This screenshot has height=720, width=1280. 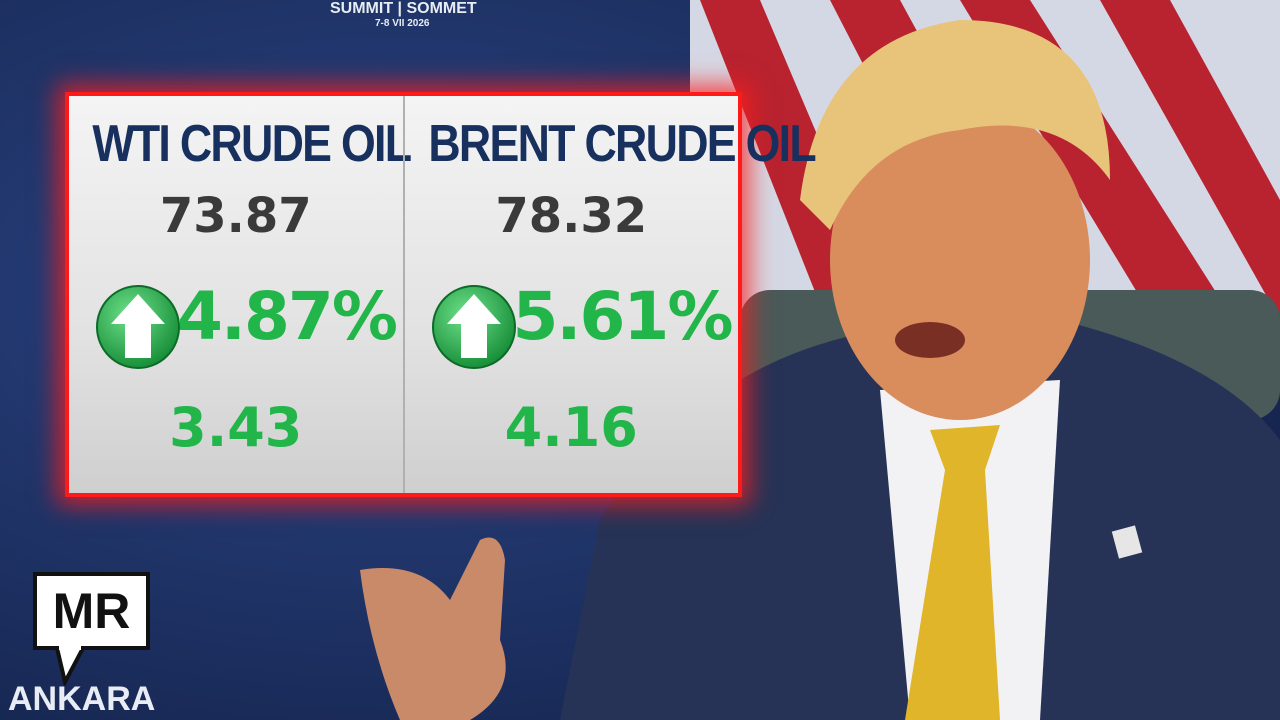 What do you see at coordinates (91, 611) in the screenshot?
I see `channel-logo: MR` at bounding box center [91, 611].